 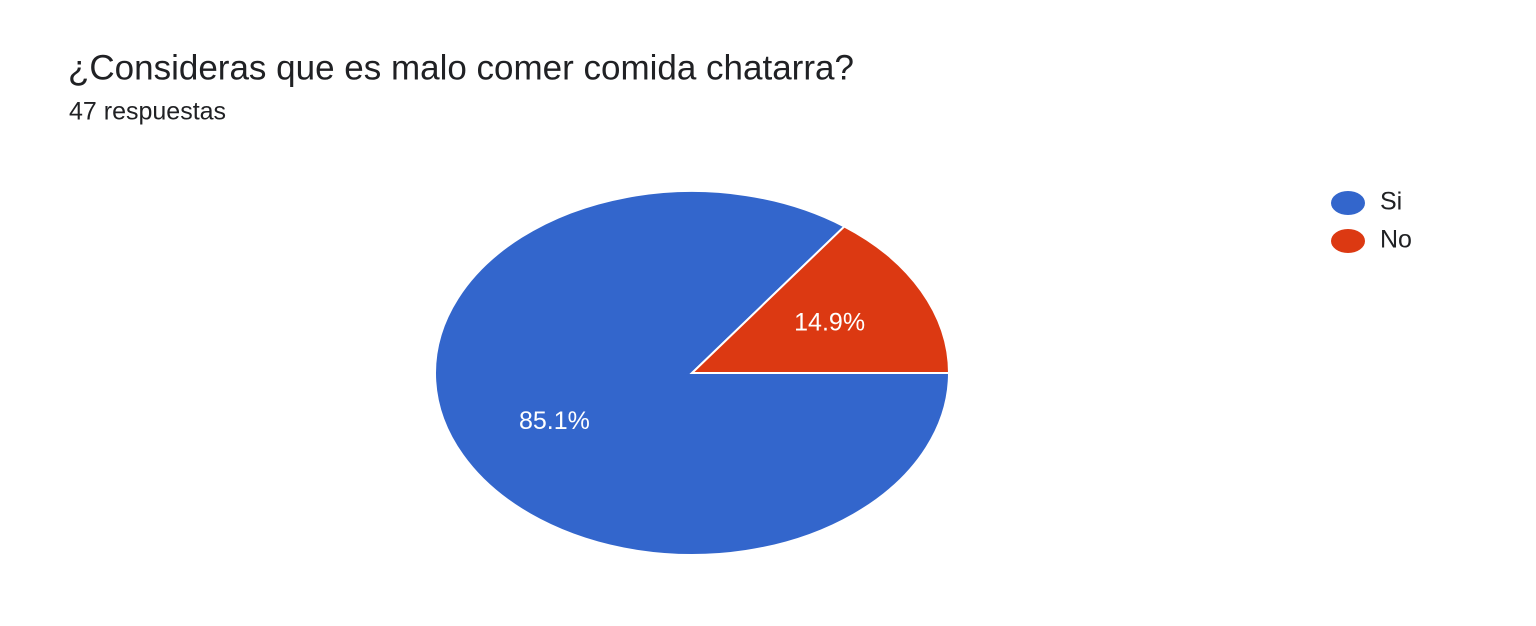 I want to click on legend-label: Si, so click(x=1391, y=202).